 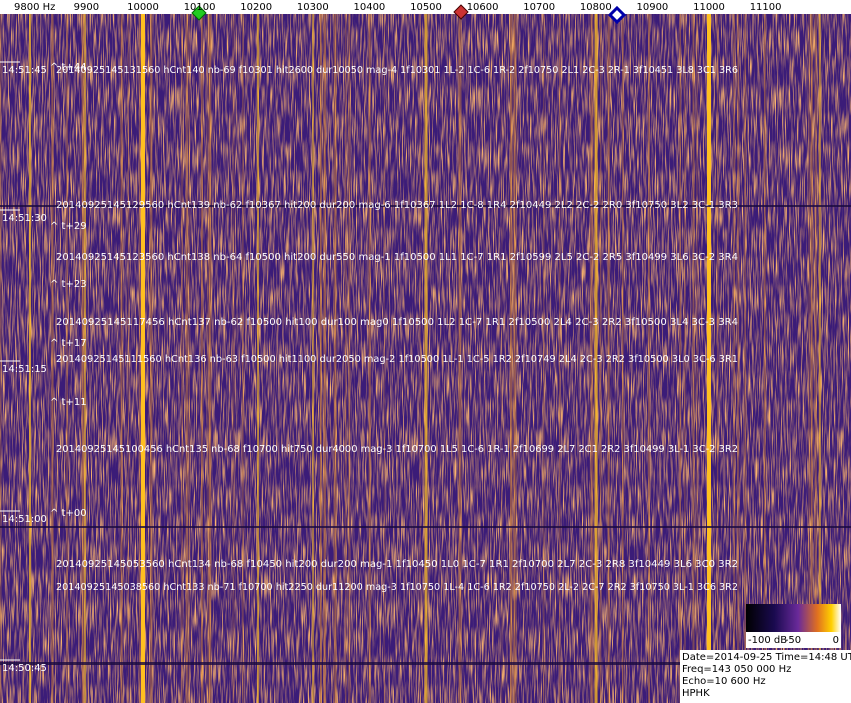 I want to click on x-tick-label: 10600, so click(x=483, y=7).